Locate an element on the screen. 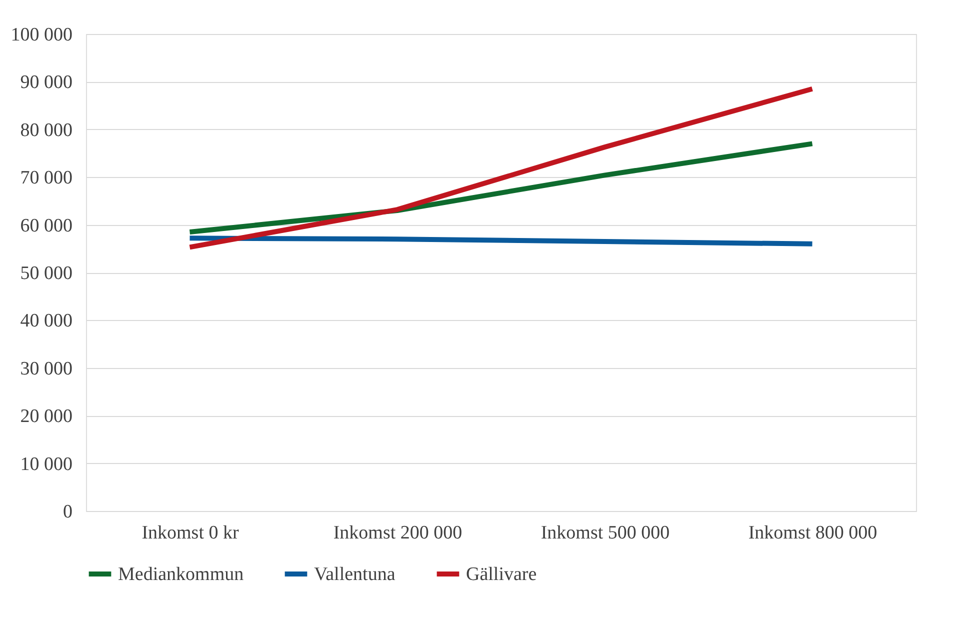  x-tick-label: Inkomst 800 000 is located at coordinates (813, 533).